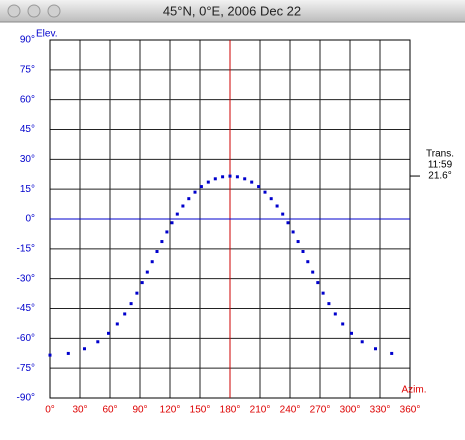 The width and height of the screenshot is (465, 440). Describe the element at coordinates (26, 248) in the screenshot. I see `y-tick-label: -15°` at that location.